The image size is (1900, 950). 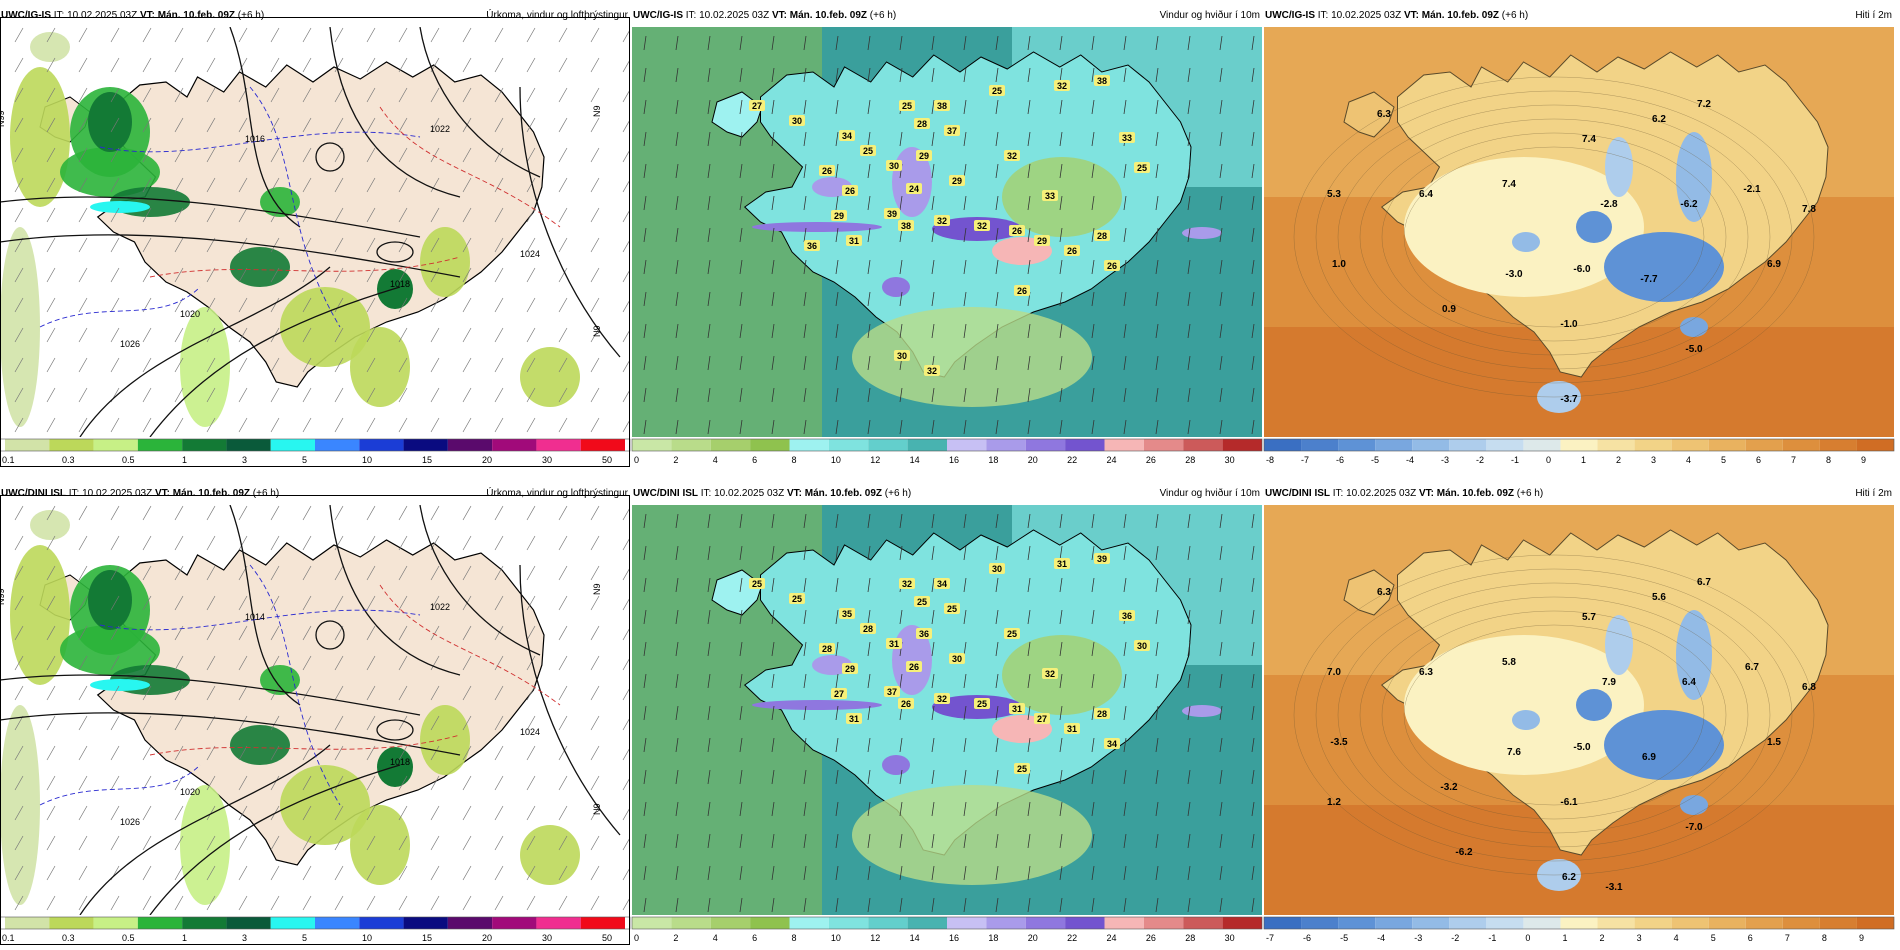 What do you see at coordinates (797, 121) in the screenshot?
I see `gust-value: 30` at bounding box center [797, 121].